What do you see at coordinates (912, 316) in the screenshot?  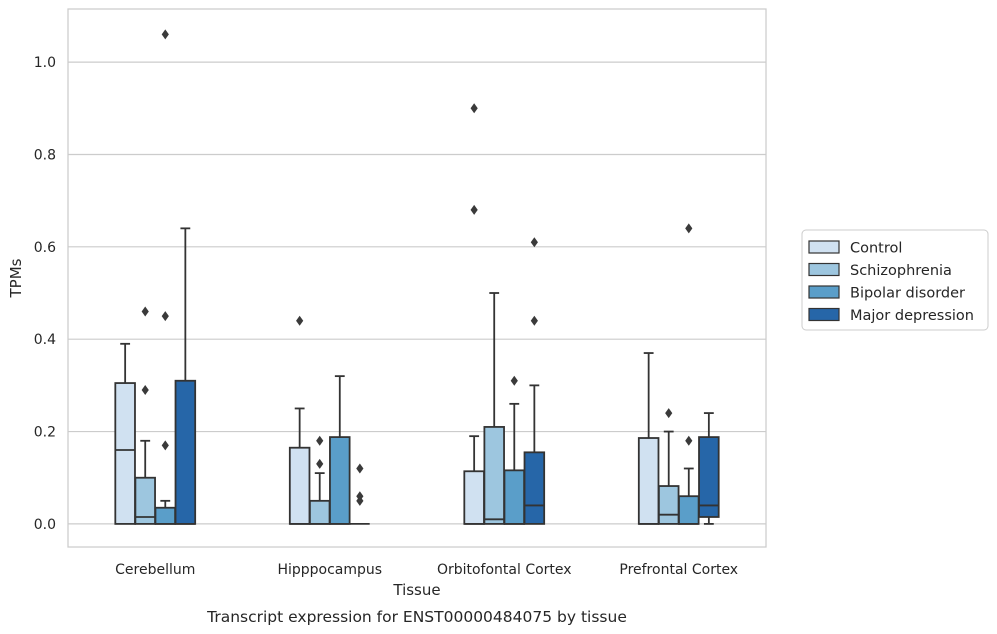 I see `legend-label: Major depression` at bounding box center [912, 316].